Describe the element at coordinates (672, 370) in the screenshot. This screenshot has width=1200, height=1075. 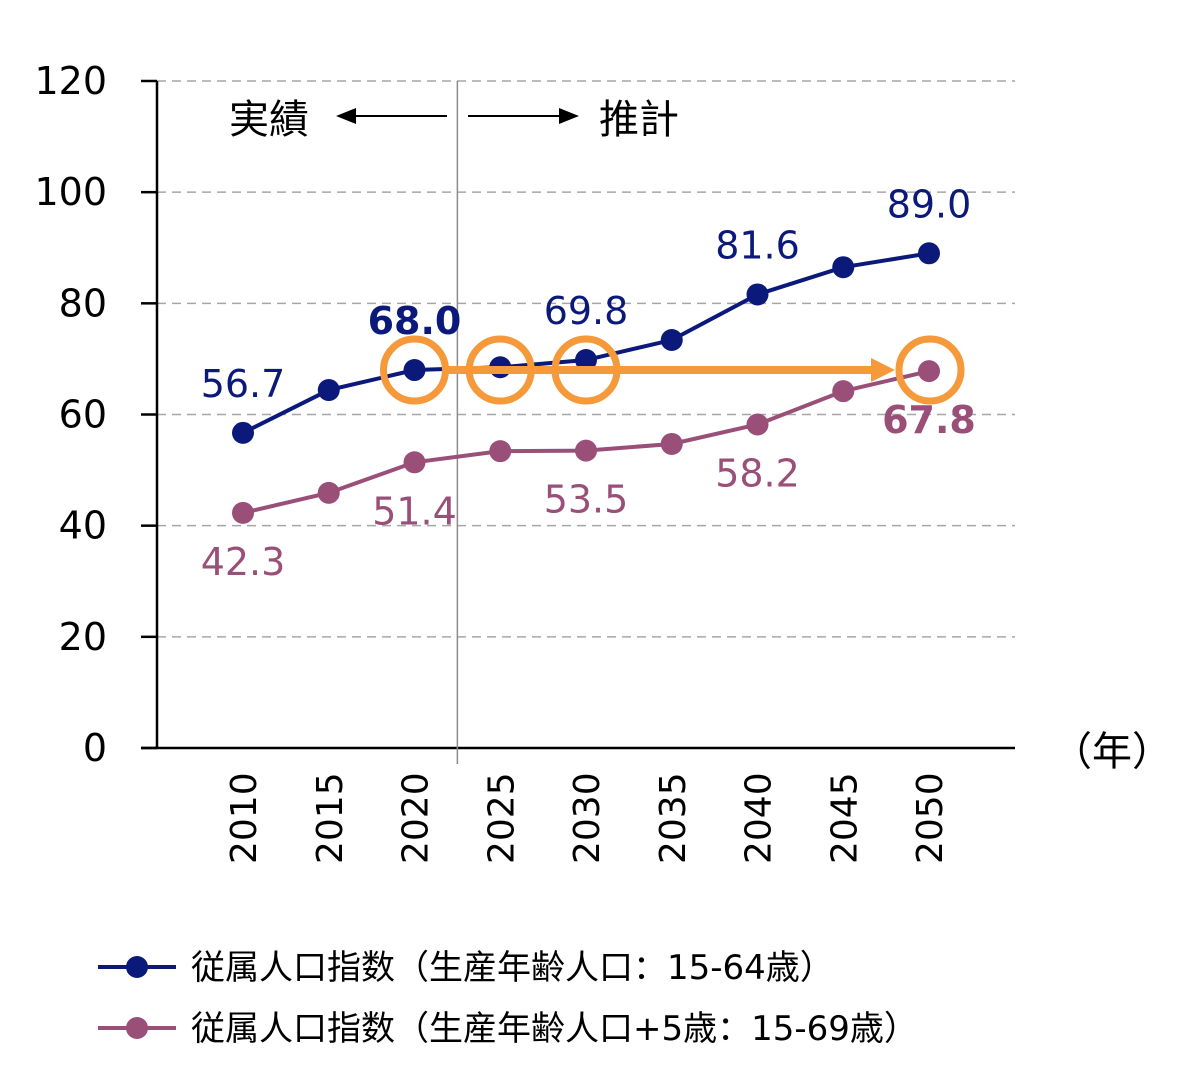
I see `highlights` at that location.